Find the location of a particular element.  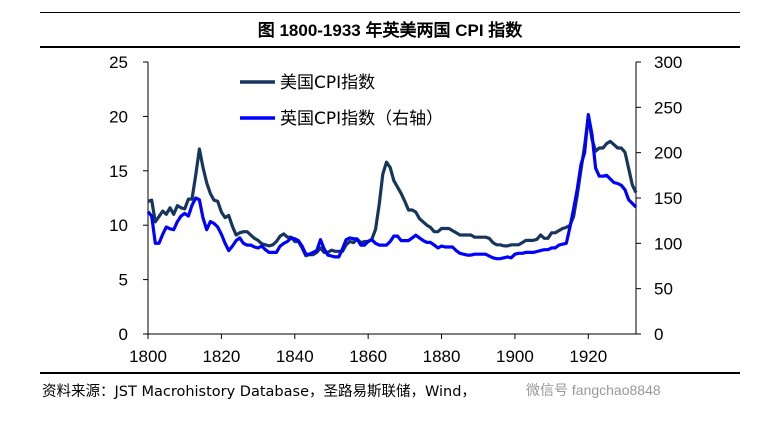

legend-label-us: 美国CPI指数 is located at coordinates (327, 83).